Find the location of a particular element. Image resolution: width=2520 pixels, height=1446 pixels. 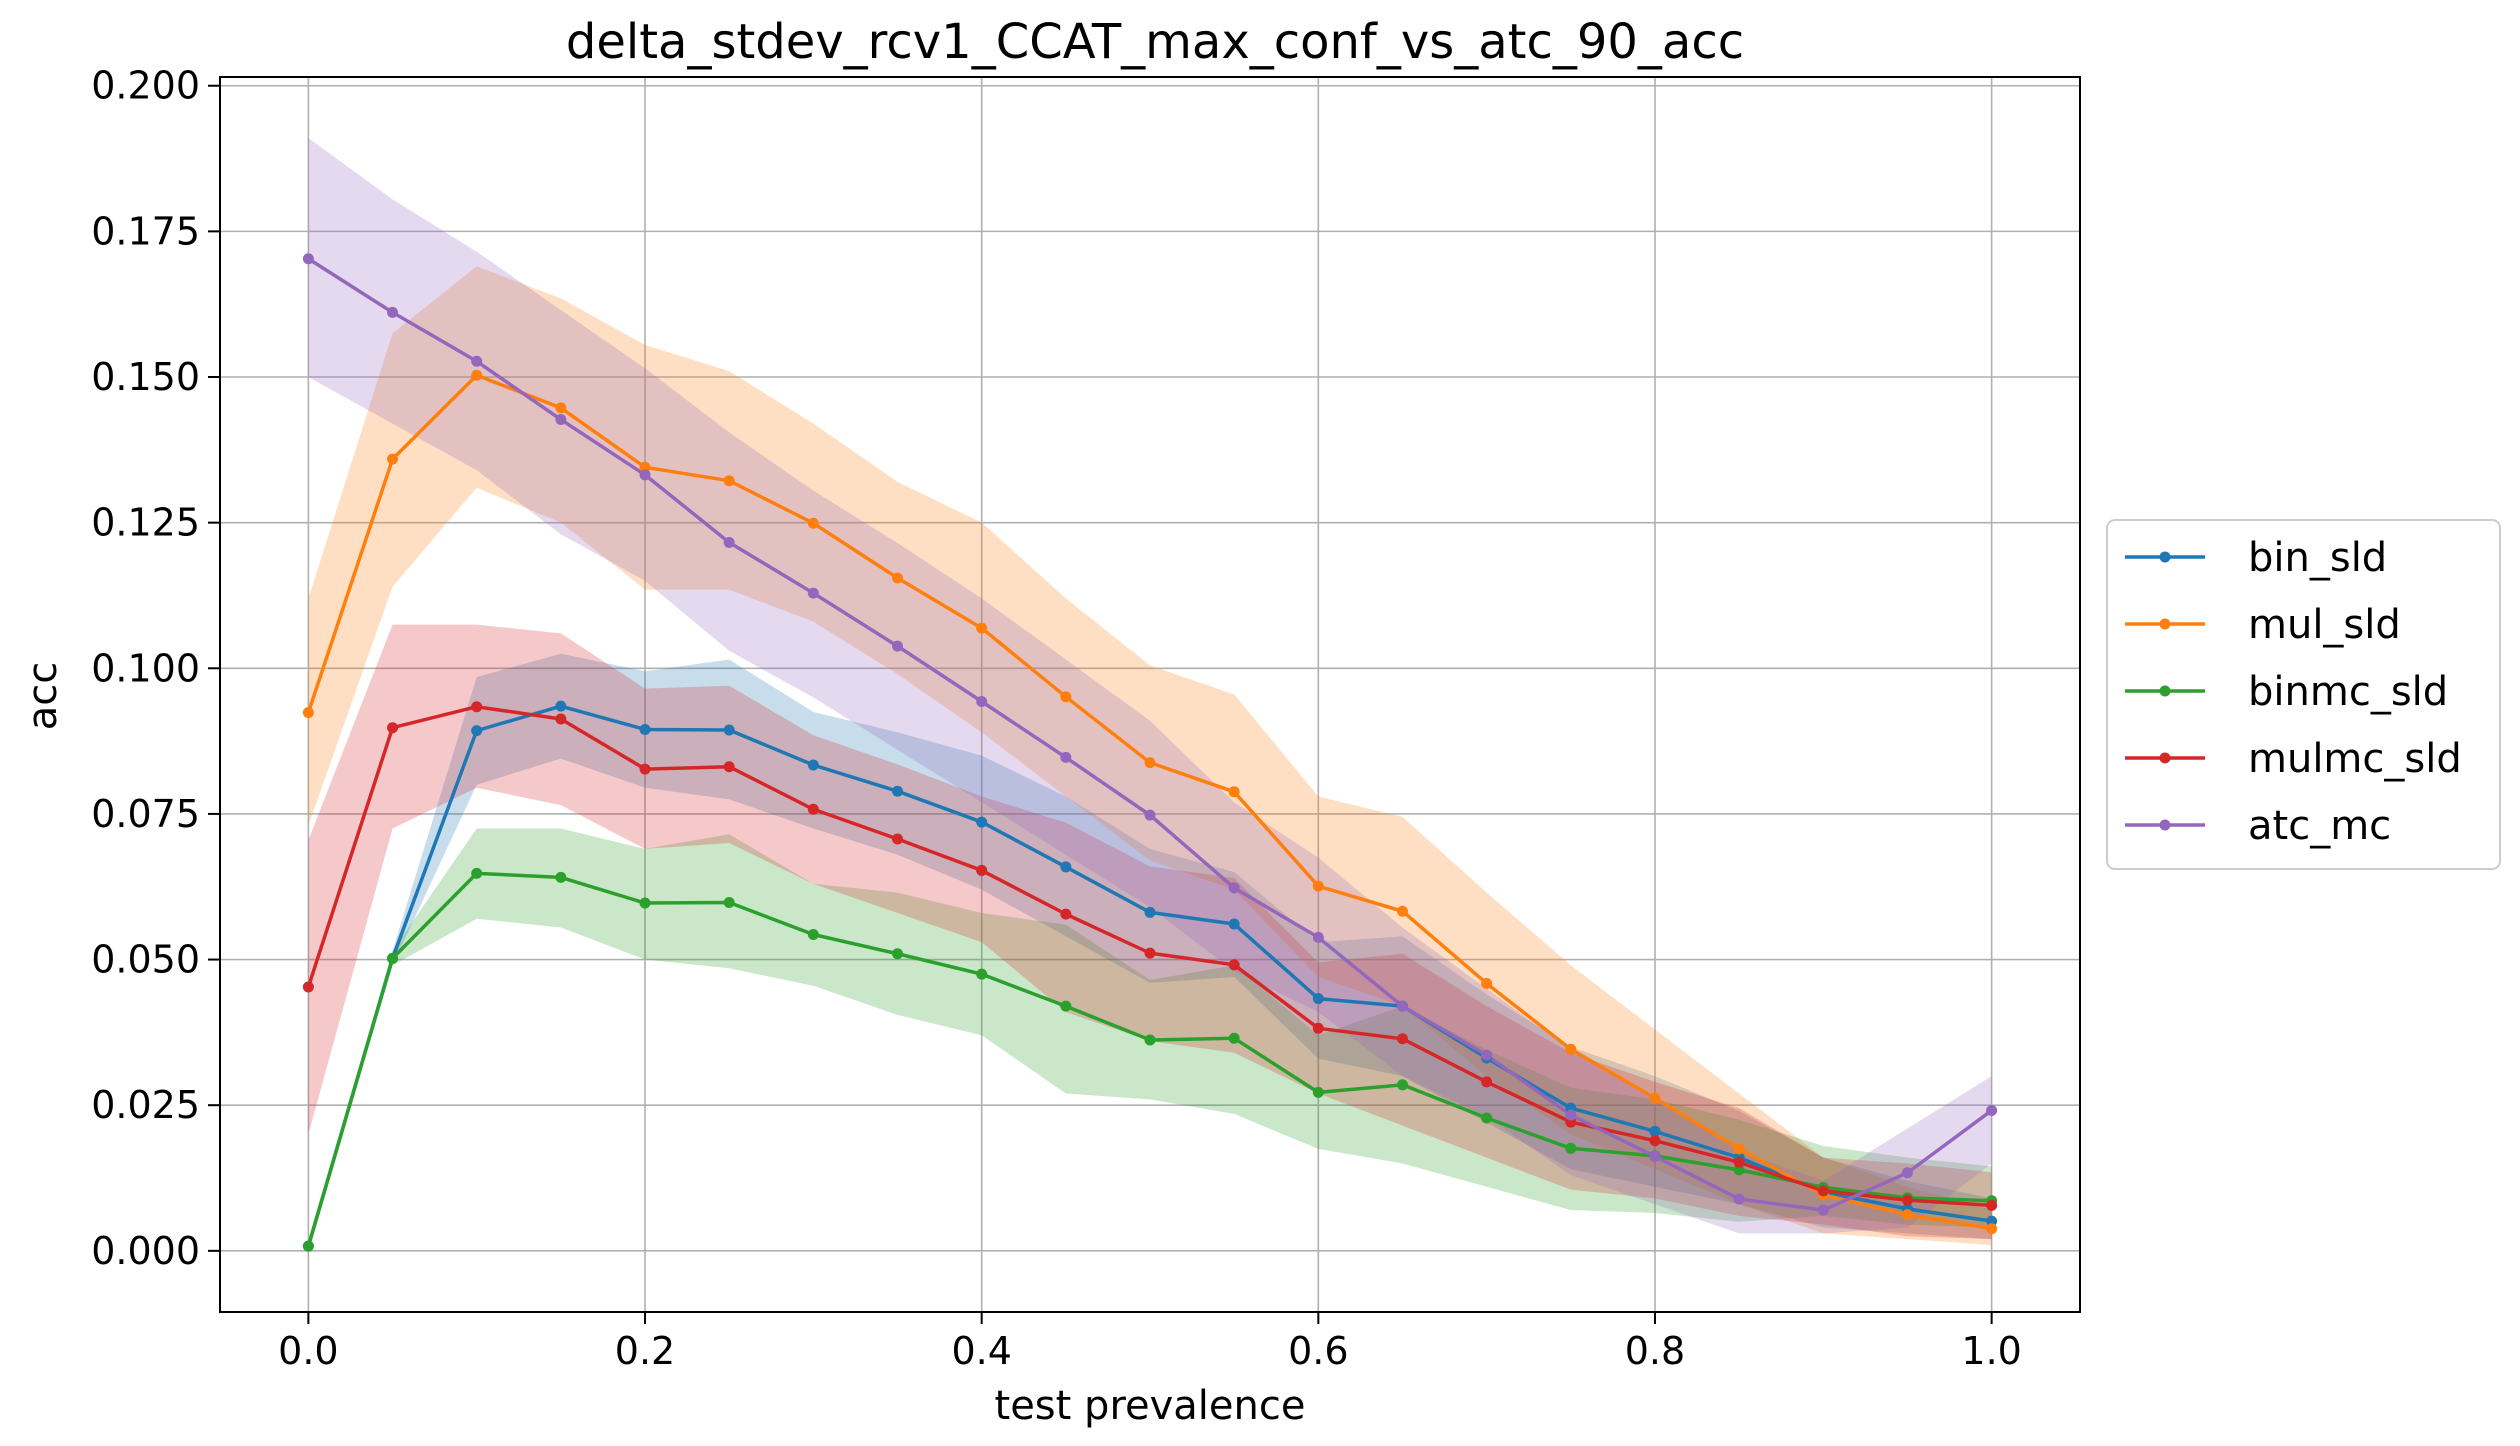

x-axis-label: test prevalence is located at coordinates (1150, 1406).